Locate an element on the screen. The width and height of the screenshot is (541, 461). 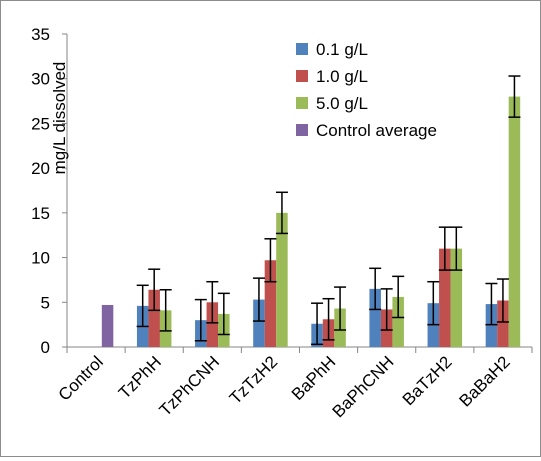
x-tick-label: BaPhCNH is located at coordinates (363, 386).